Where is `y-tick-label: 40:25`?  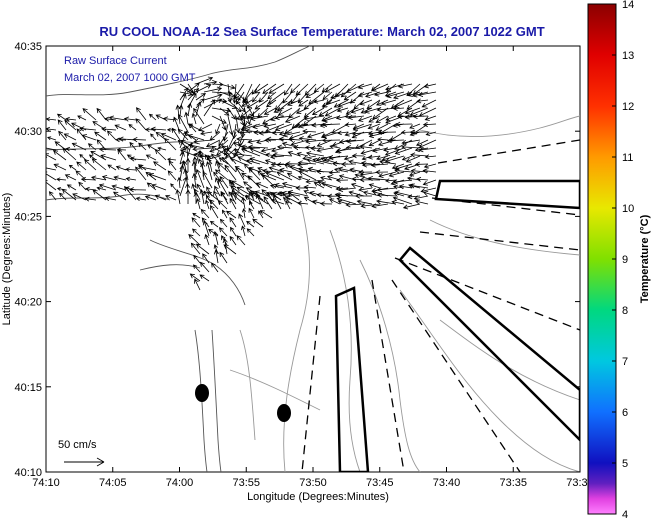 y-tick-label: 40:25 is located at coordinates (28, 217).